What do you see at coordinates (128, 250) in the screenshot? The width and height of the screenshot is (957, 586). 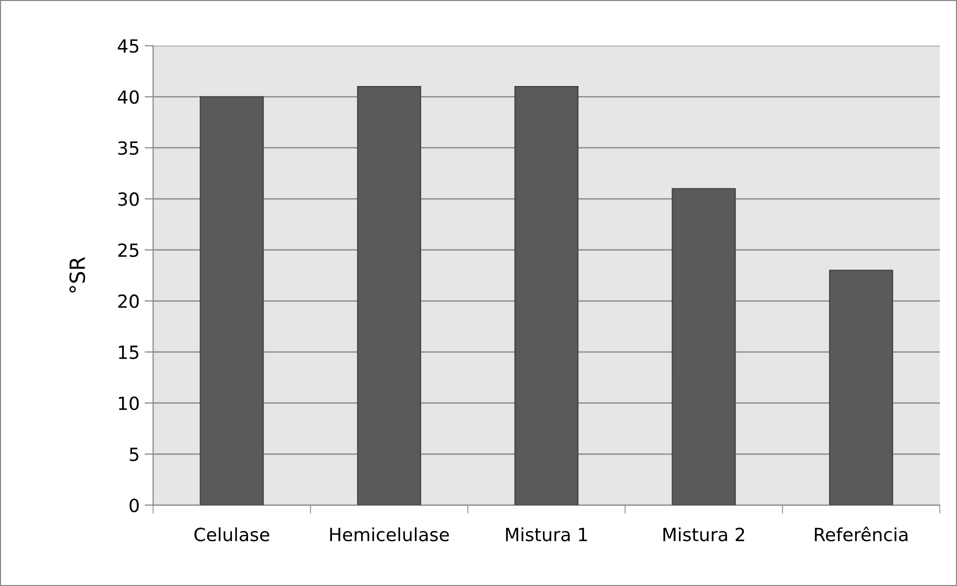 I see `y-tick-label: 25` at bounding box center [128, 250].